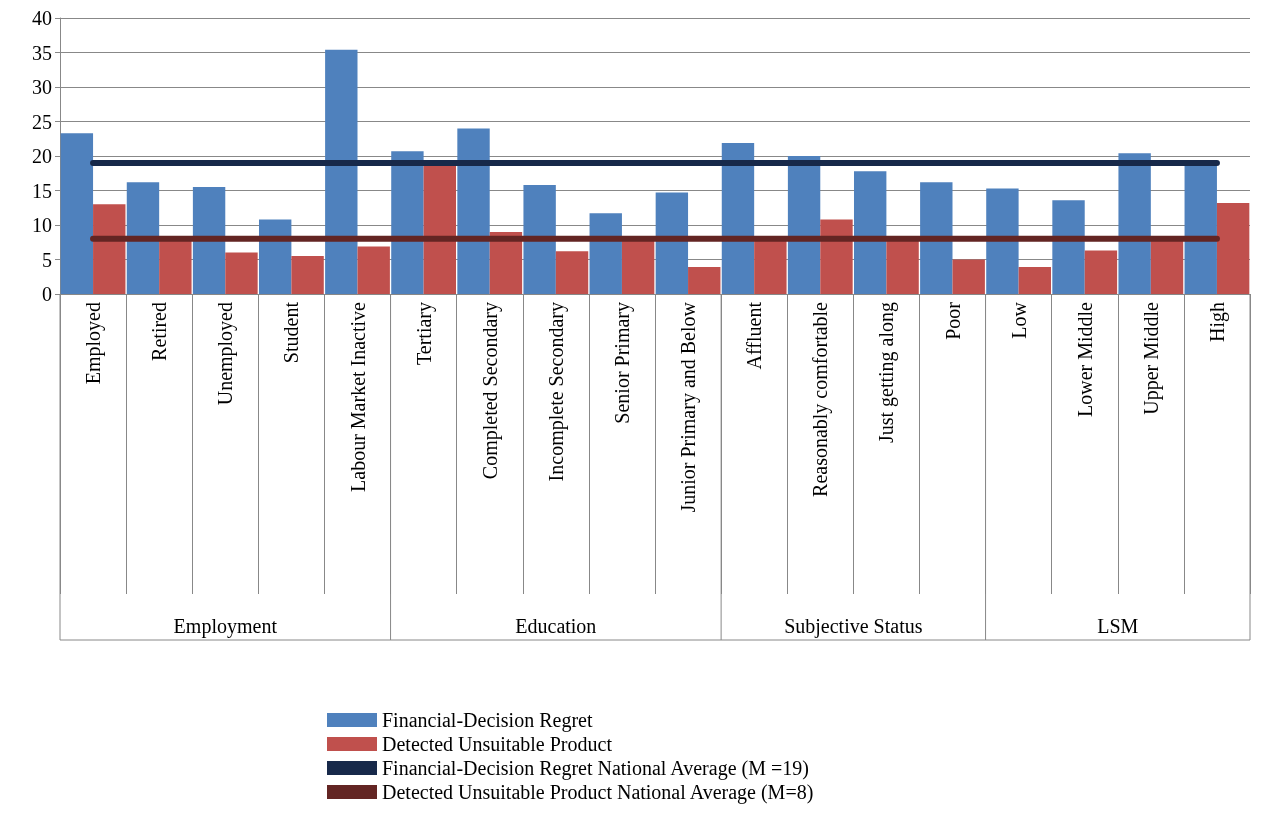  What do you see at coordinates (357, 396) in the screenshot?
I see `x-tick-label: Labour Market Inactive` at bounding box center [357, 396].